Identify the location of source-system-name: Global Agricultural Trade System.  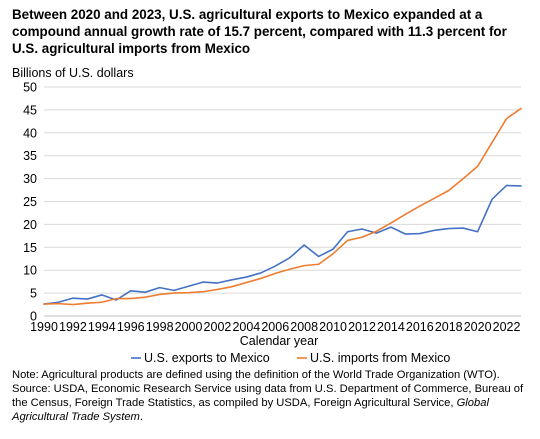
(250, 410).